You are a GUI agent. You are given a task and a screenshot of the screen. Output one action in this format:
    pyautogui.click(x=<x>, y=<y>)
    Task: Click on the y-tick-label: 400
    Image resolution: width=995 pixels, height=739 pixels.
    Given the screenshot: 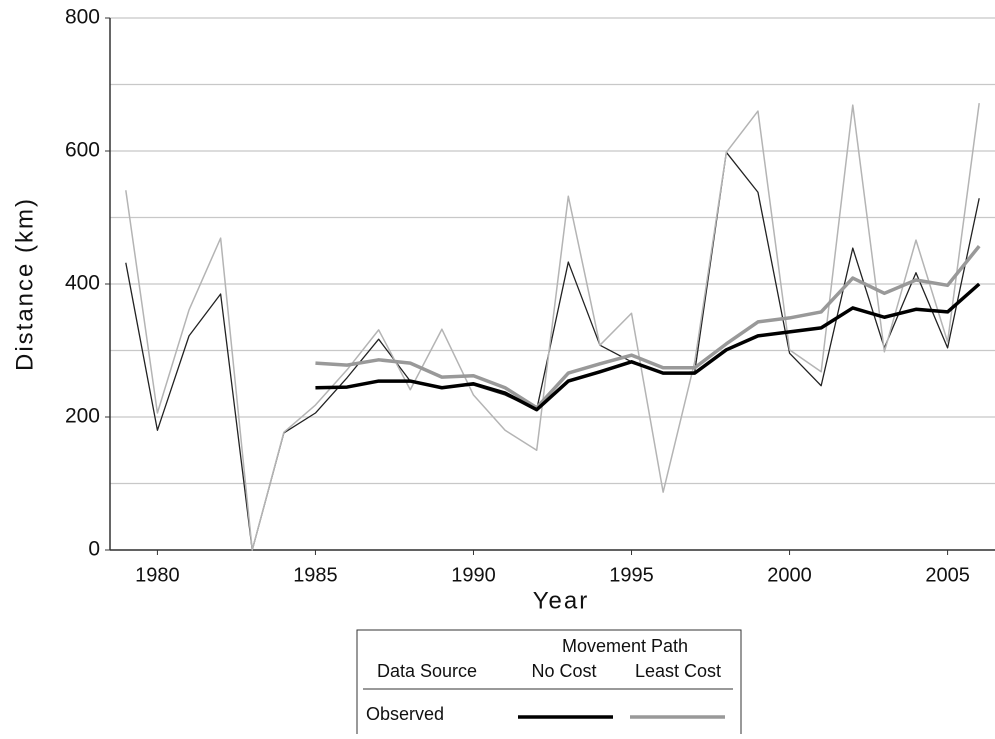 What is the action you would take?
    pyautogui.click(x=82, y=283)
    